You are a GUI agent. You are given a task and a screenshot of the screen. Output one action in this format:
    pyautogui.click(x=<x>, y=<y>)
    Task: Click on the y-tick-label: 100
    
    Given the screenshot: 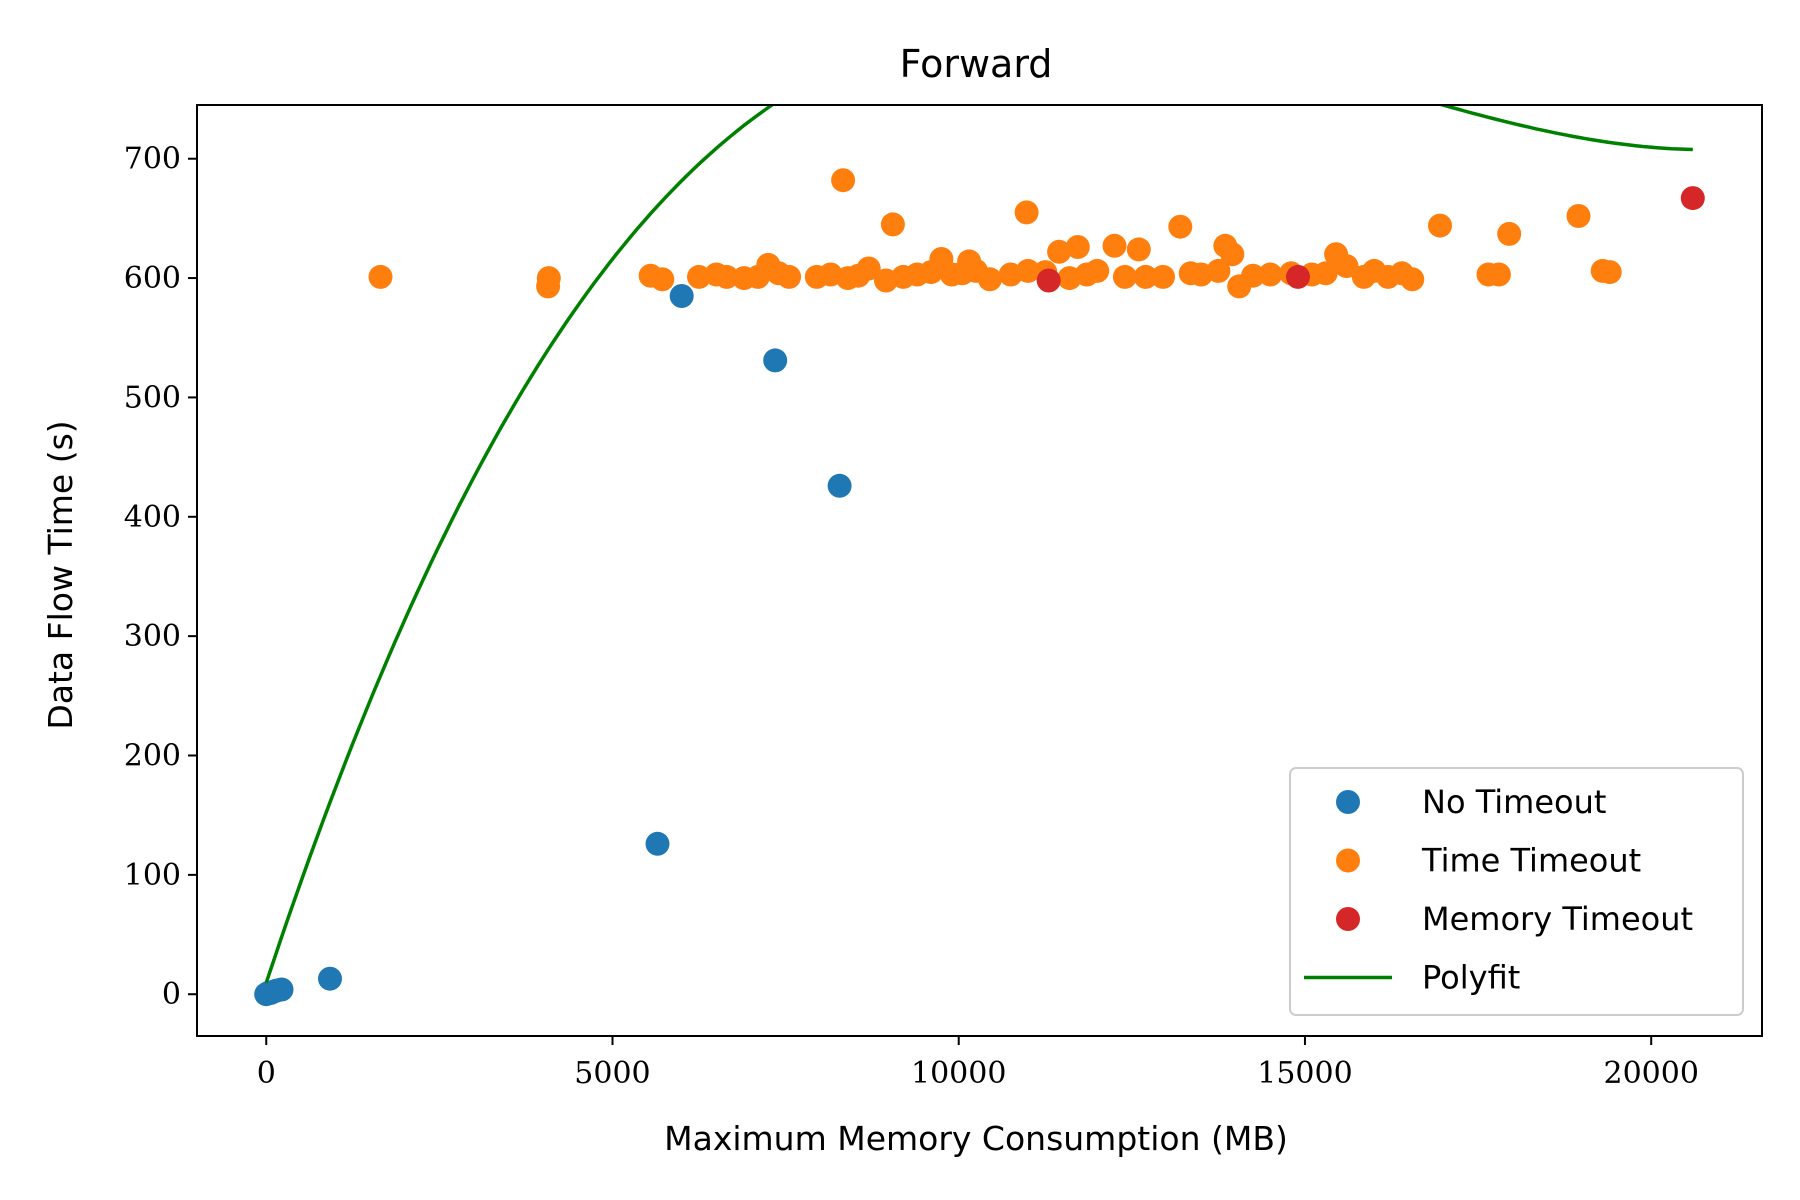 What is the action you would take?
    pyautogui.click(x=152, y=875)
    